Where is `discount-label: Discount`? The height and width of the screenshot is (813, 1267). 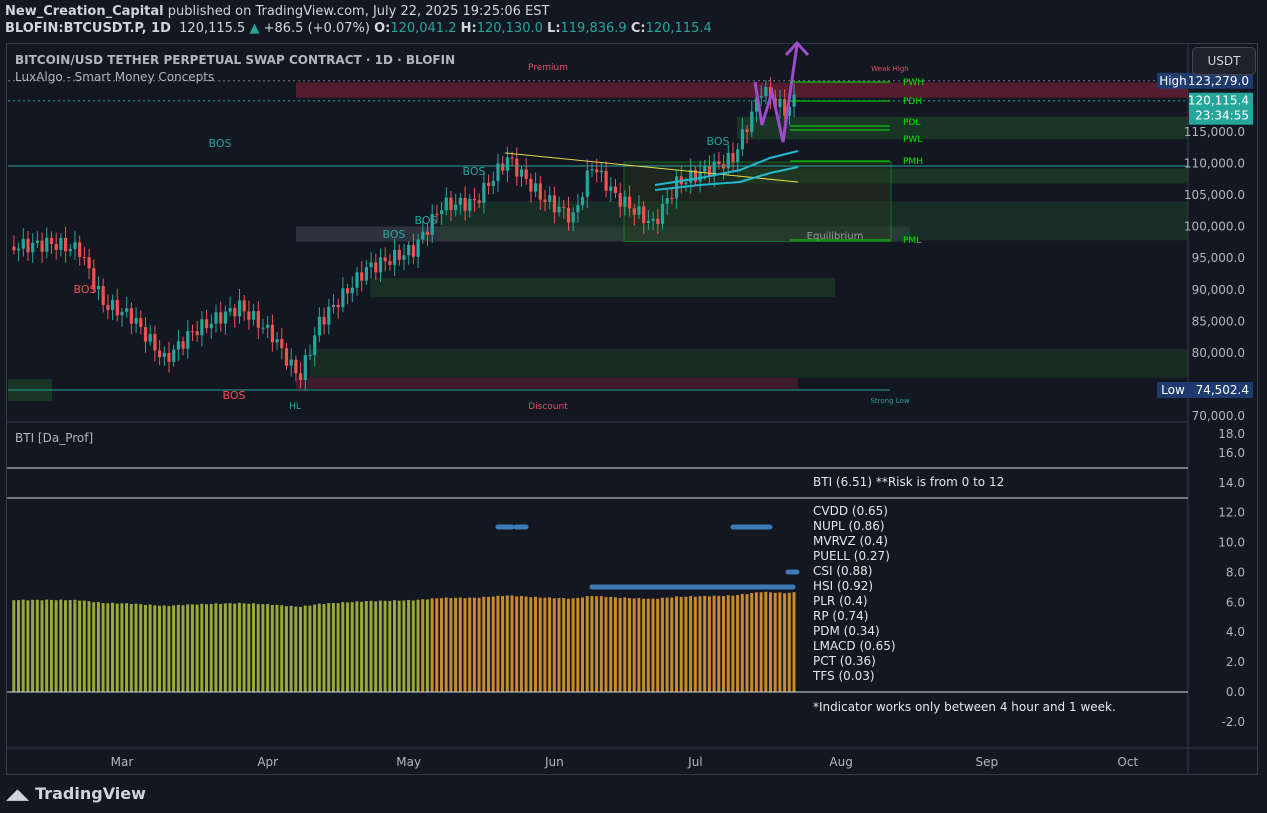
discount-label: Discount is located at coordinates (548, 407).